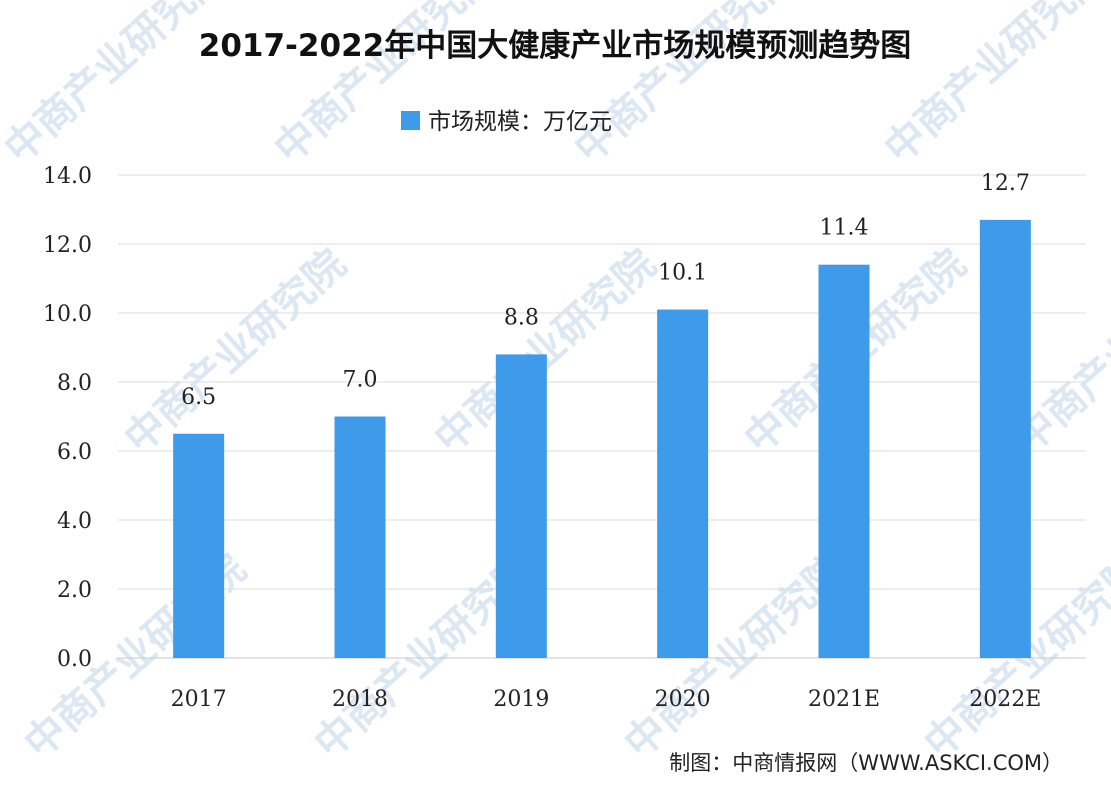  What do you see at coordinates (521, 699) in the screenshot?
I see `x-tick-label: 2019` at bounding box center [521, 699].